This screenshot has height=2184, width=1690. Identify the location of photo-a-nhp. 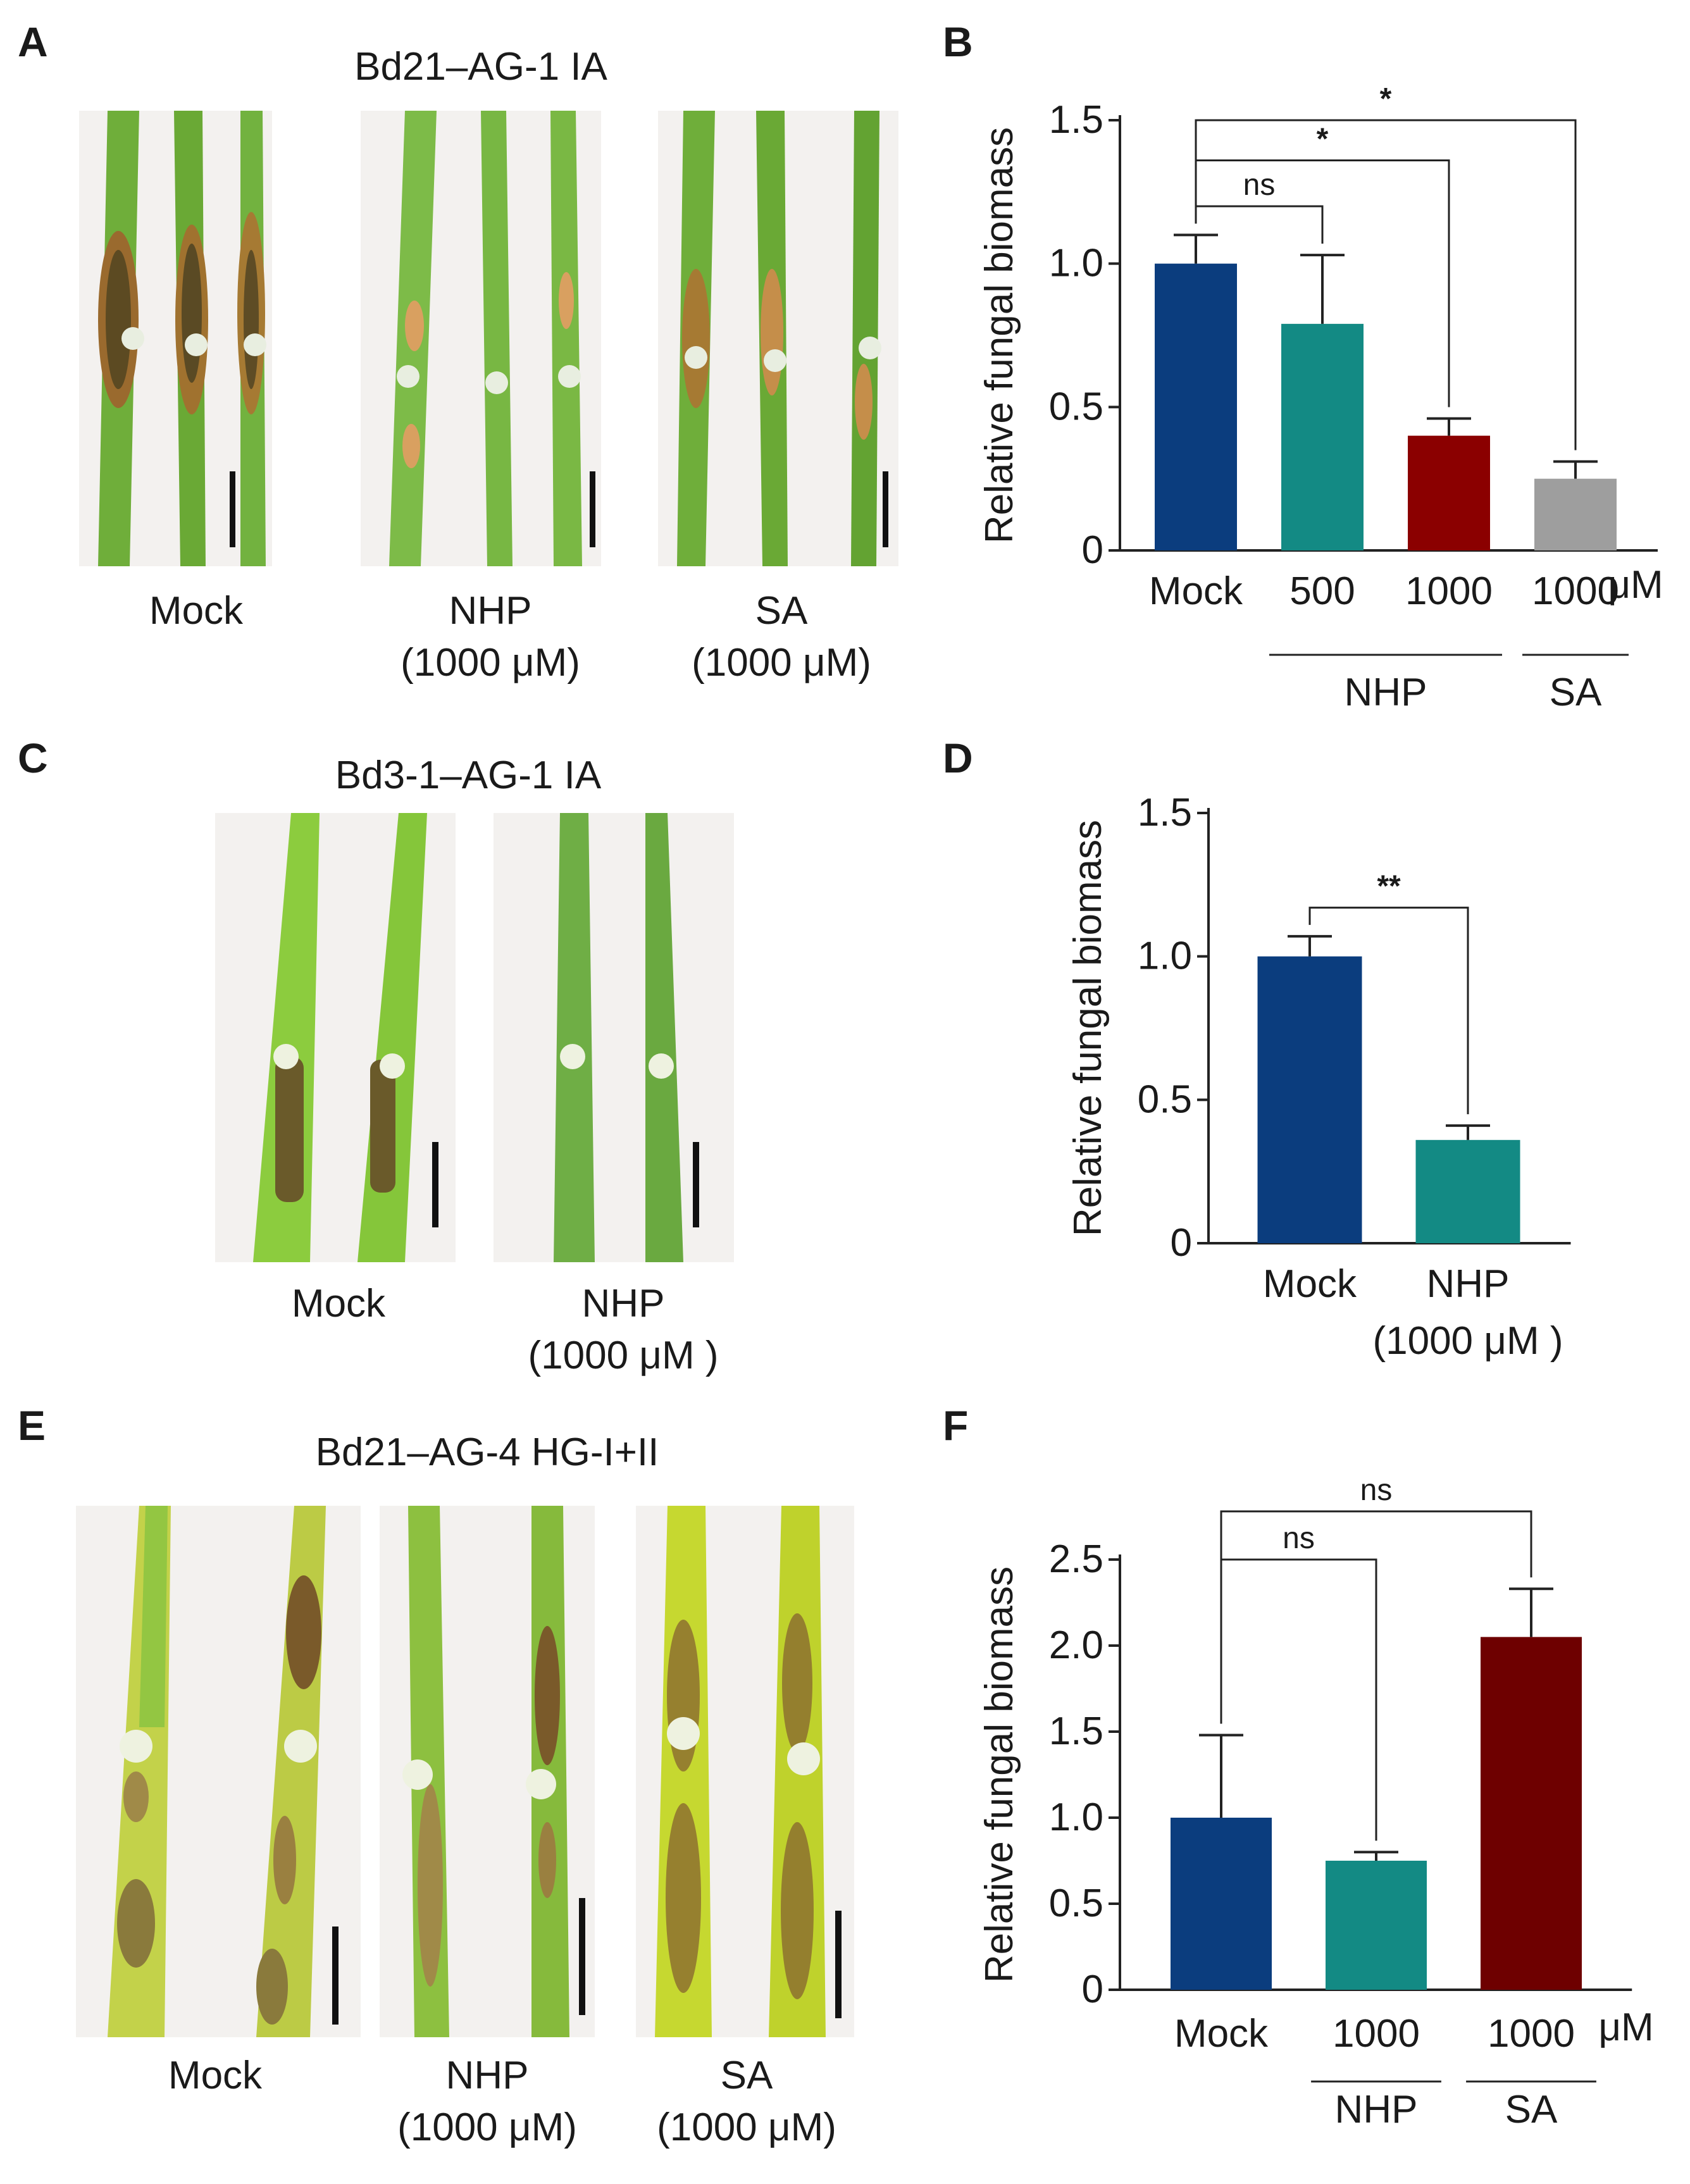
(481, 338).